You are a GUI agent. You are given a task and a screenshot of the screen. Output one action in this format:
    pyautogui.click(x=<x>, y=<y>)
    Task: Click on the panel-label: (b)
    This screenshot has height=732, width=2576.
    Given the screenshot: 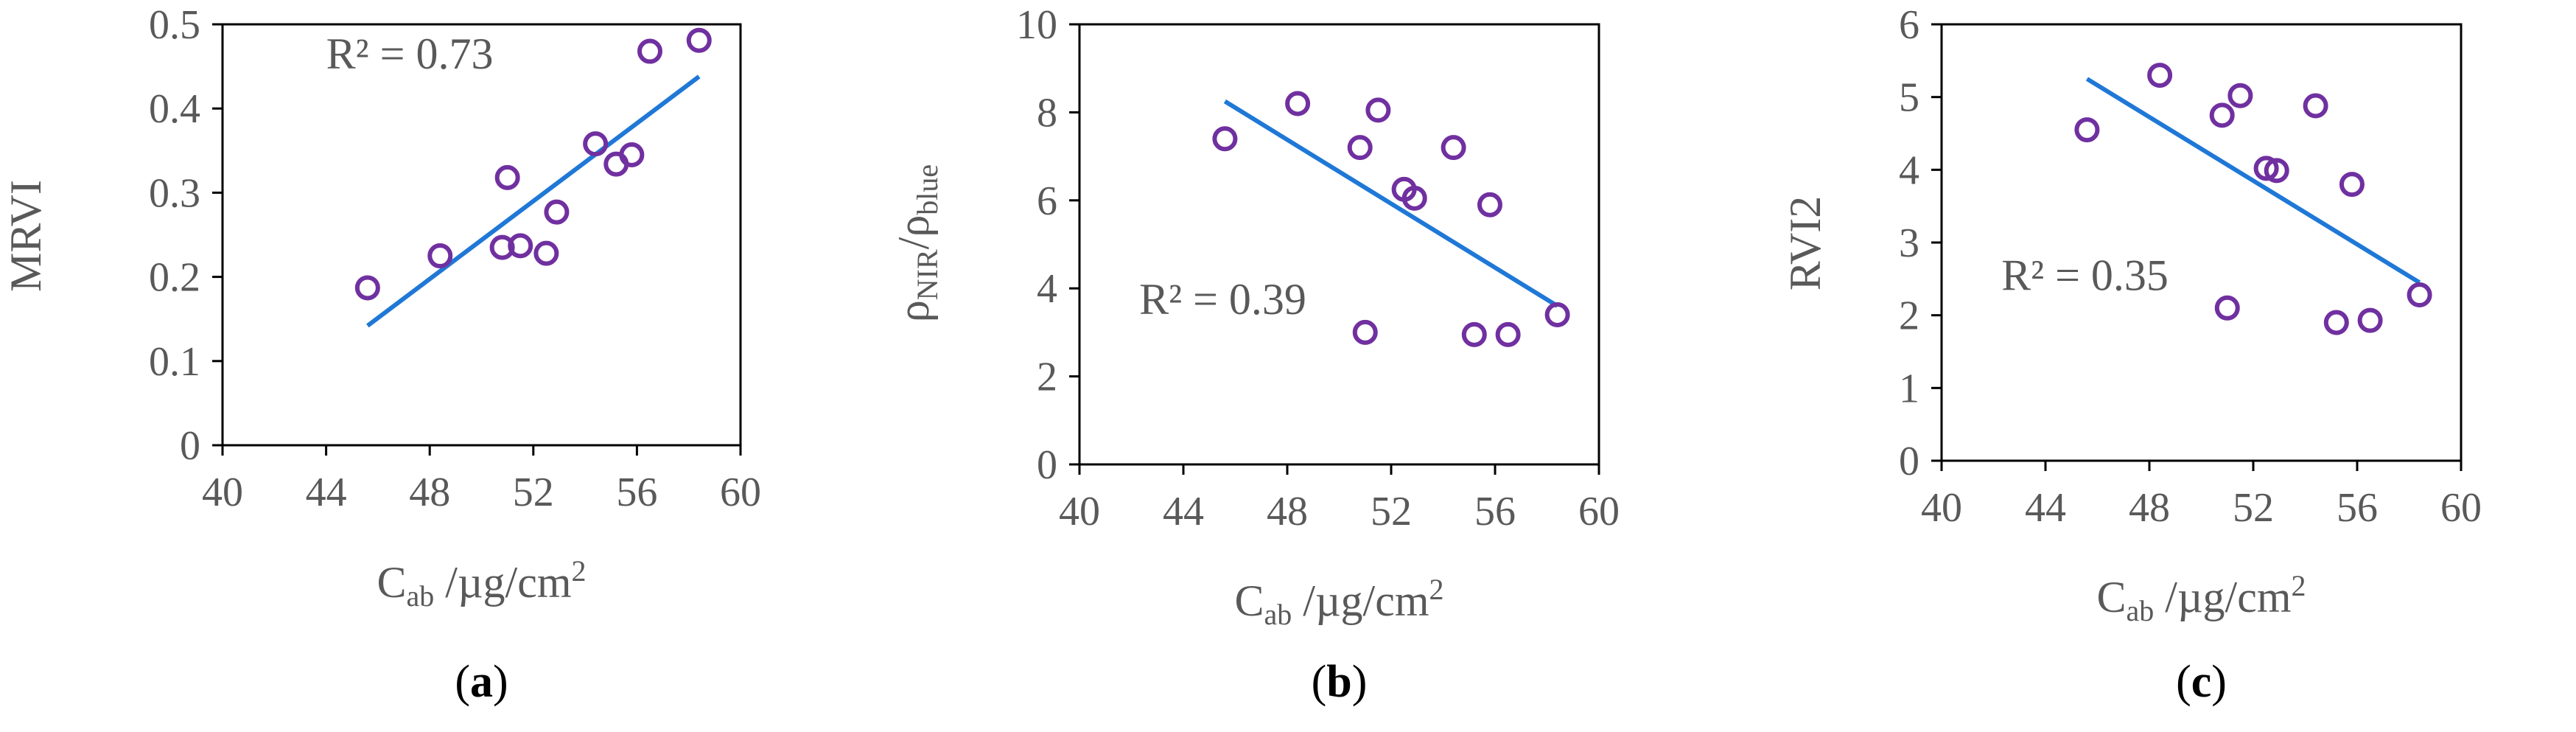 What is the action you would take?
    pyautogui.click(x=1340, y=682)
    